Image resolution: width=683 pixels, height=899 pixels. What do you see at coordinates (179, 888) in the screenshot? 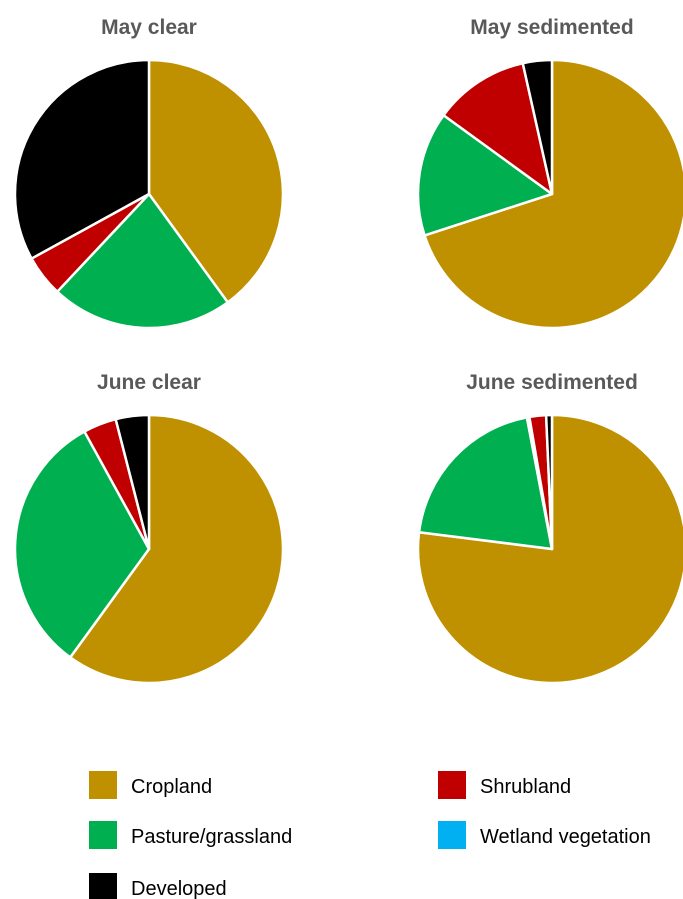
I see `legend-label: Developed` at bounding box center [179, 888].